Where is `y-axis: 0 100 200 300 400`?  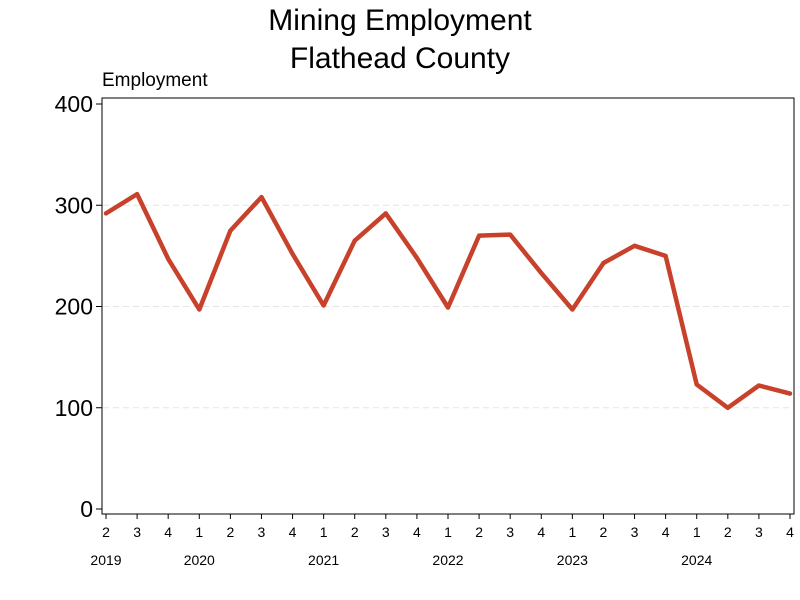 y-axis: 0 100 200 300 400 is located at coordinates (78, 306).